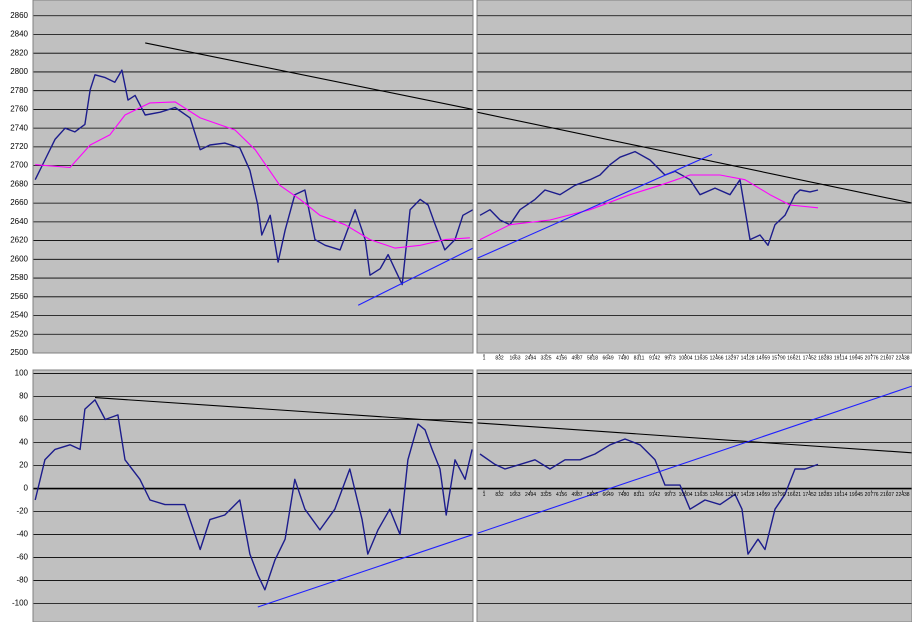  I want to click on y-tick-label: 2540, so click(19, 315).